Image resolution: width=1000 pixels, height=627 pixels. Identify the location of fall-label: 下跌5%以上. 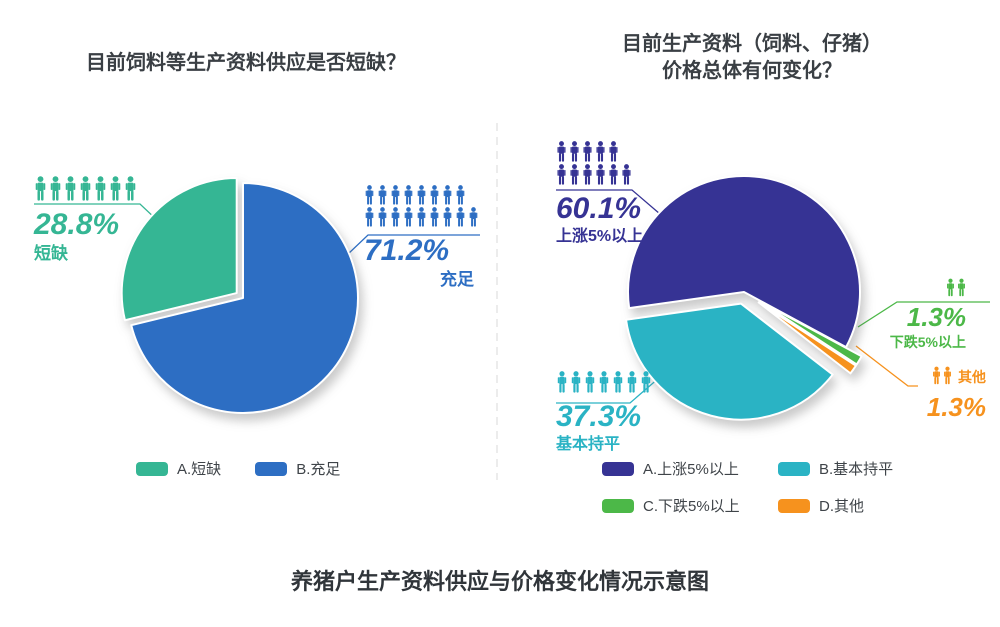
(927, 342).